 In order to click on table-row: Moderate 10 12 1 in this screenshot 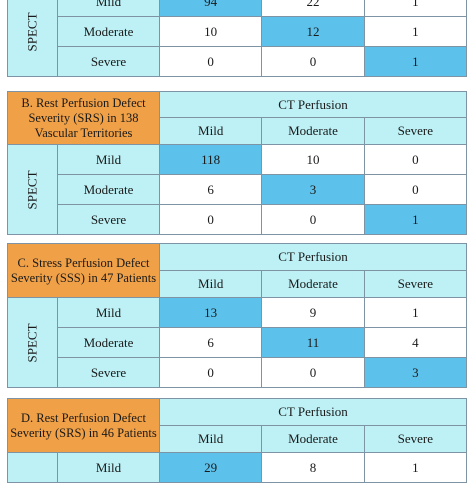, I will do `click(238, 31)`.